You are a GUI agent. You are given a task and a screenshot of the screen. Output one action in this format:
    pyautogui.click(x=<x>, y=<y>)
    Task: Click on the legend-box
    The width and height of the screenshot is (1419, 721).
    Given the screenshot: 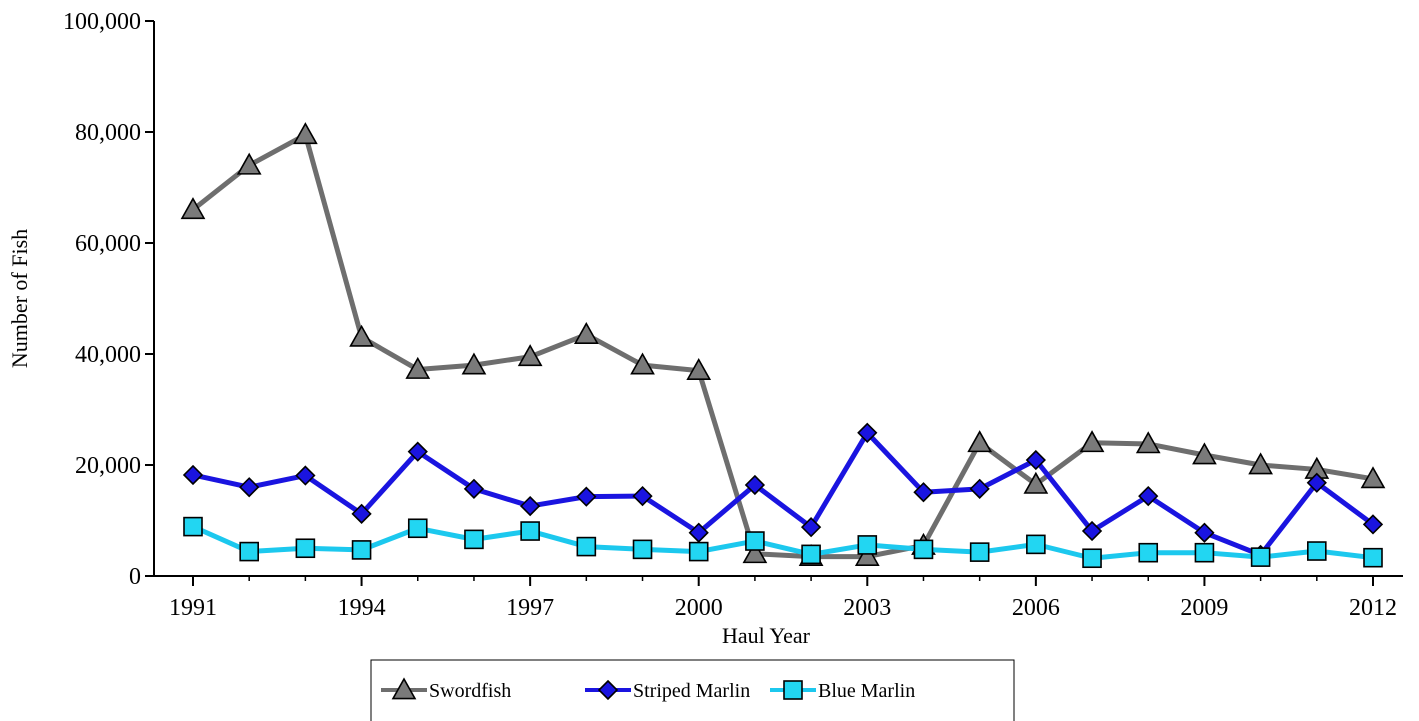 What is the action you would take?
    pyautogui.click(x=692, y=690)
    